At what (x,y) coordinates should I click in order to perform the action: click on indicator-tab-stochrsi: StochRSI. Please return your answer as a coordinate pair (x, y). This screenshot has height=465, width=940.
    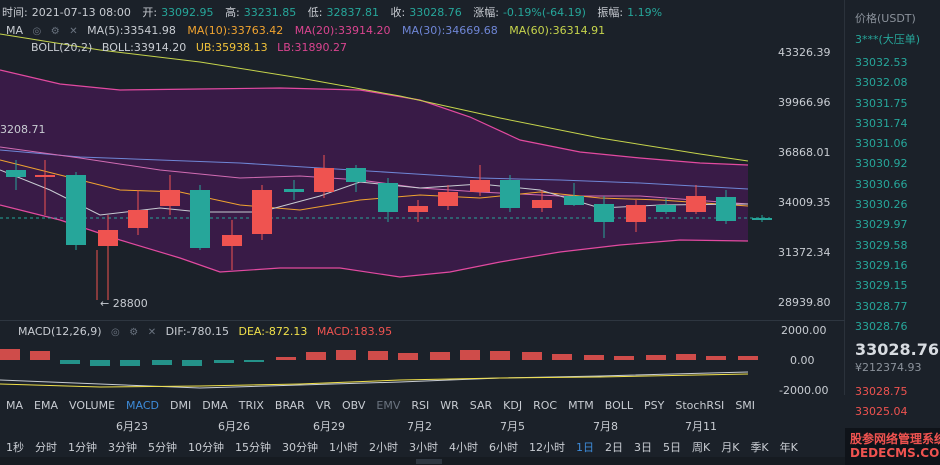
    Looking at the image, I should click on (700, 405).